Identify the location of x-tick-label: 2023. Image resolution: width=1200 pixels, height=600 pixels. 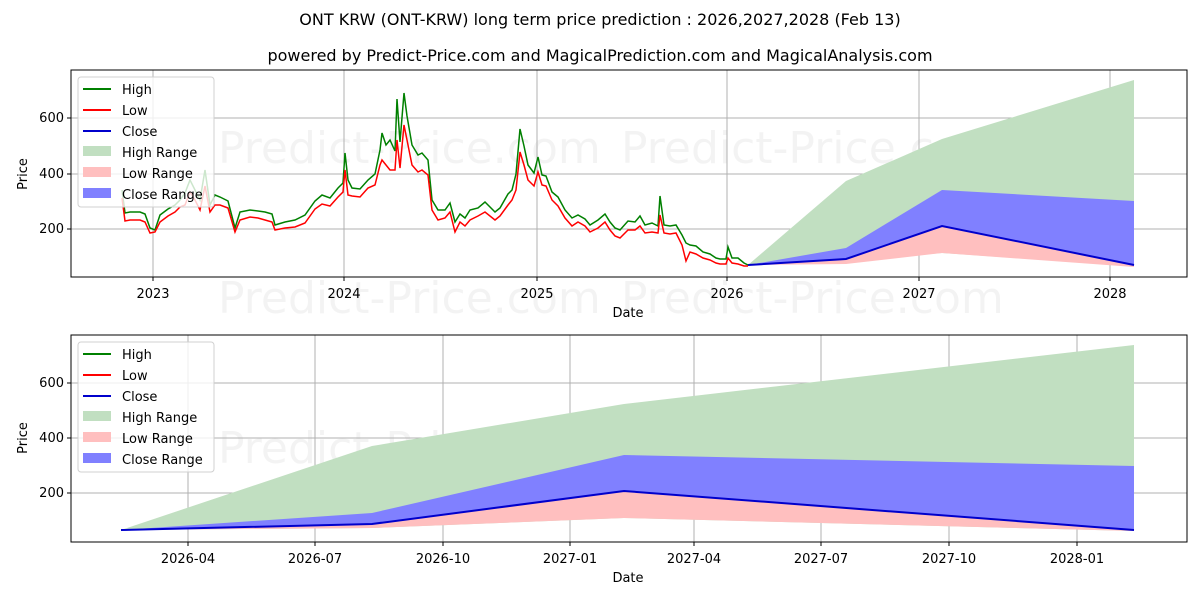
(152, 294).